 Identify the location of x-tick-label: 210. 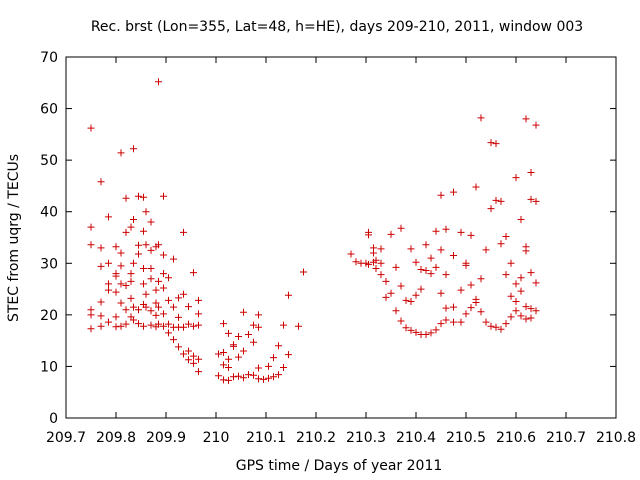
(216, 438).